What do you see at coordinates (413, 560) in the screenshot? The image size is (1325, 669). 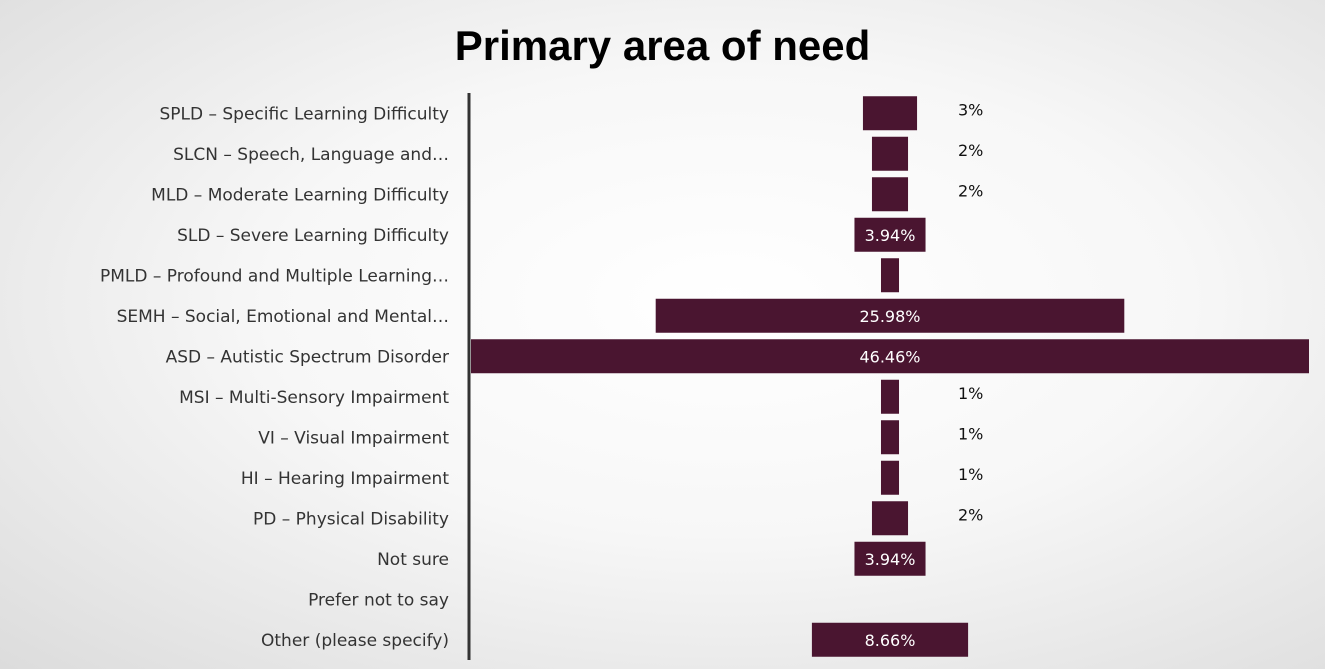 I see `category-label: Not sure` at bounding box center [413, 560].